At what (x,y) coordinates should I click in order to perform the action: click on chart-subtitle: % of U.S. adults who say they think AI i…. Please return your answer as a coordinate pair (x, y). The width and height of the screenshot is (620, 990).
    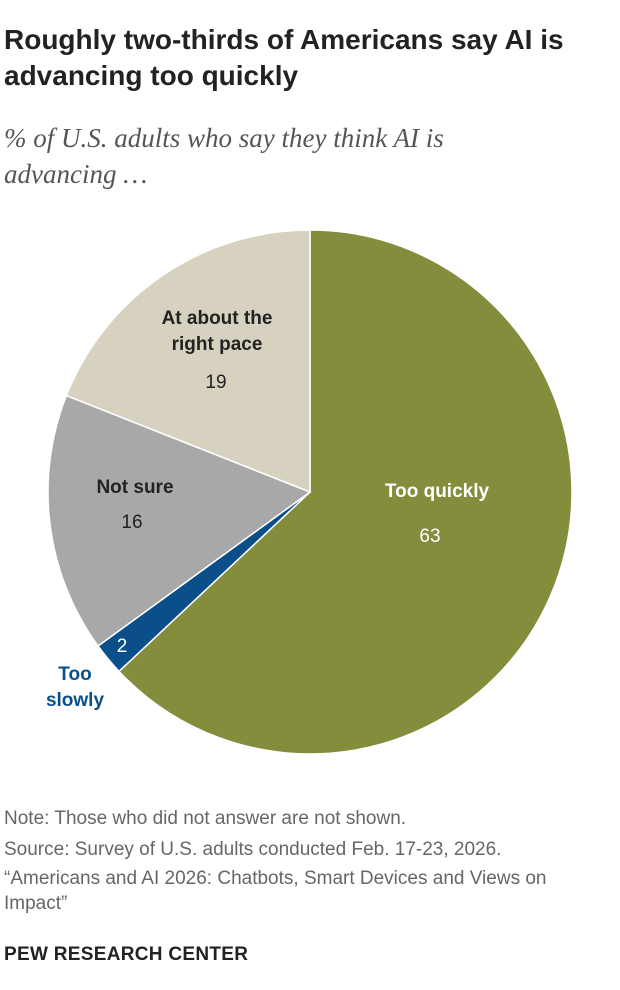
    Looking at the image, I should click on (224, 156).